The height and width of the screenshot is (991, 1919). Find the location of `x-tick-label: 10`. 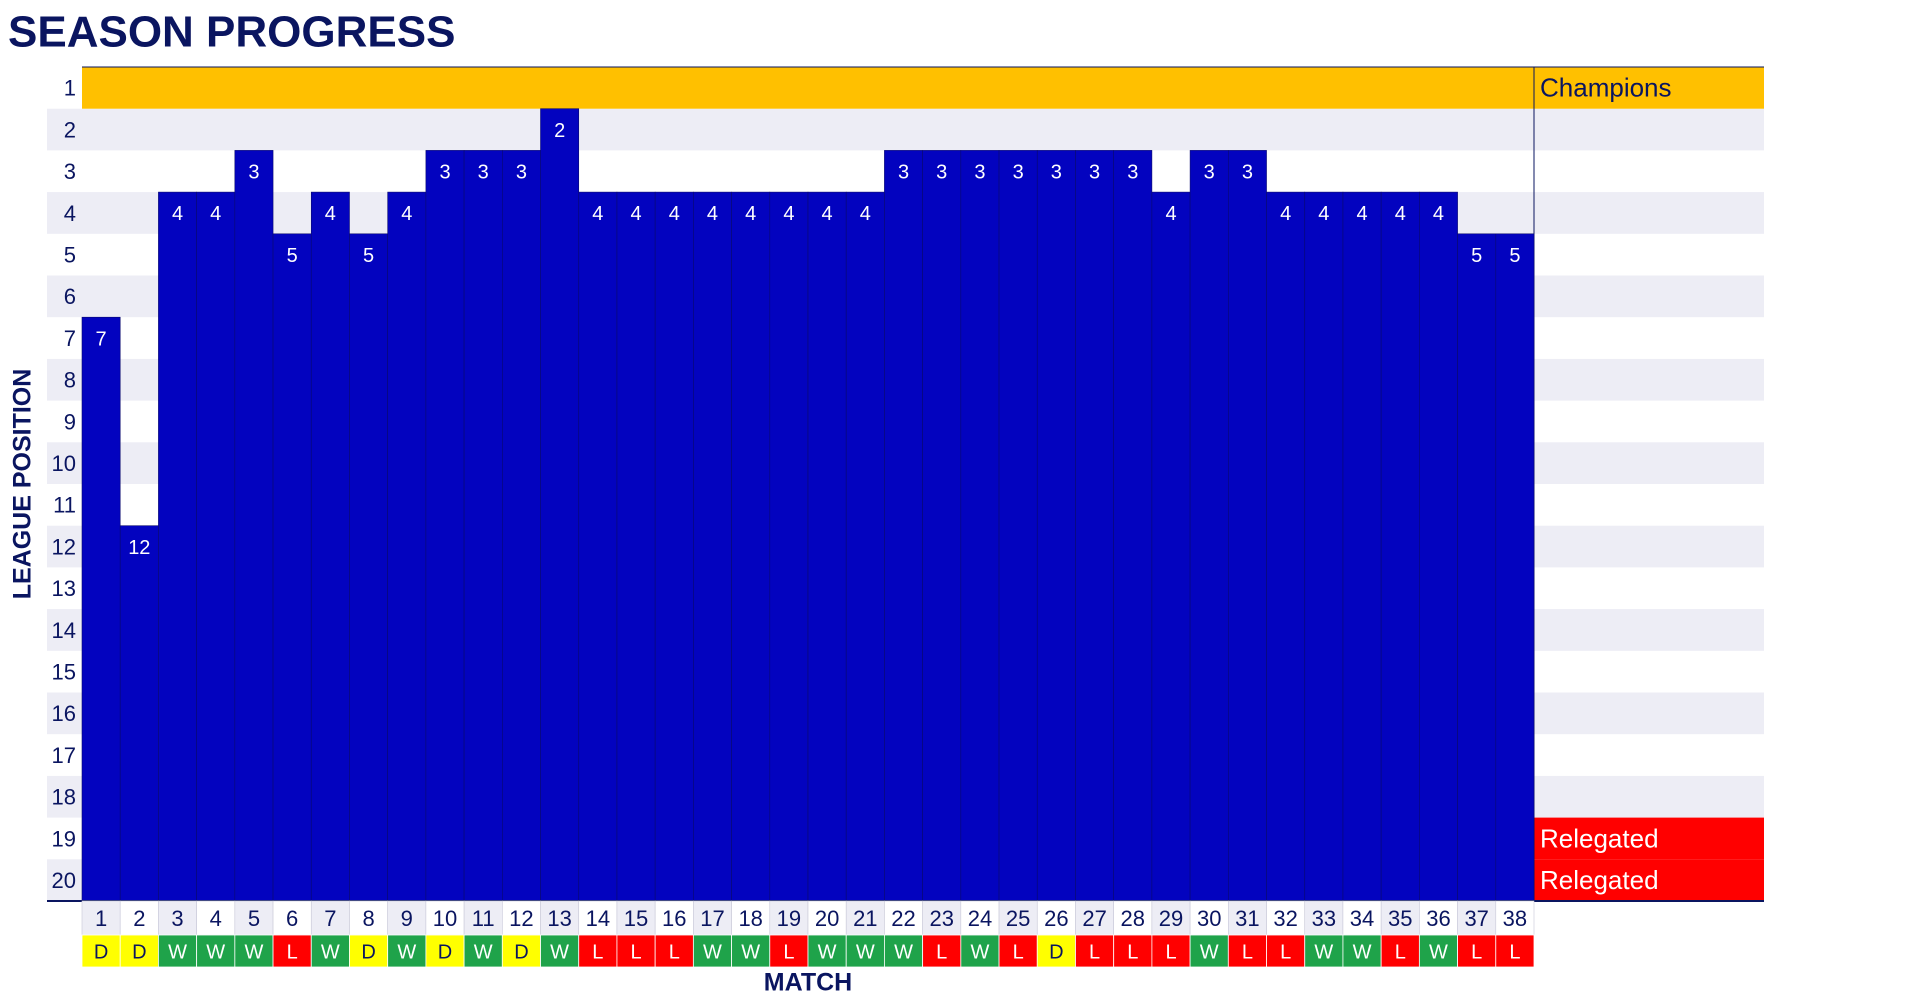

x-tick-label: 10 is located at coordinates (445, 918).